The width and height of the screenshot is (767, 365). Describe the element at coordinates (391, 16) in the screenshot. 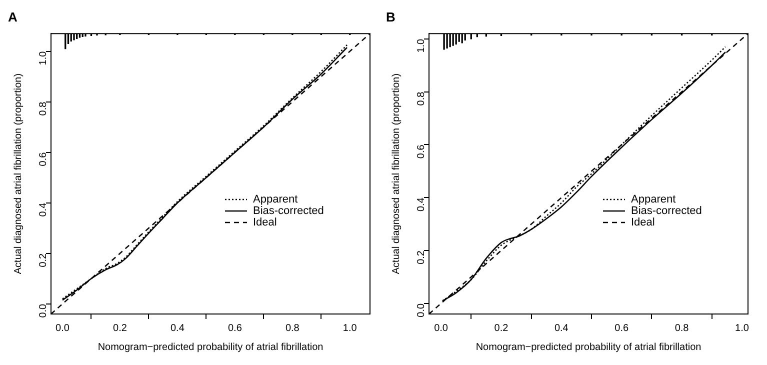

I see `chart-title: B` at that location.